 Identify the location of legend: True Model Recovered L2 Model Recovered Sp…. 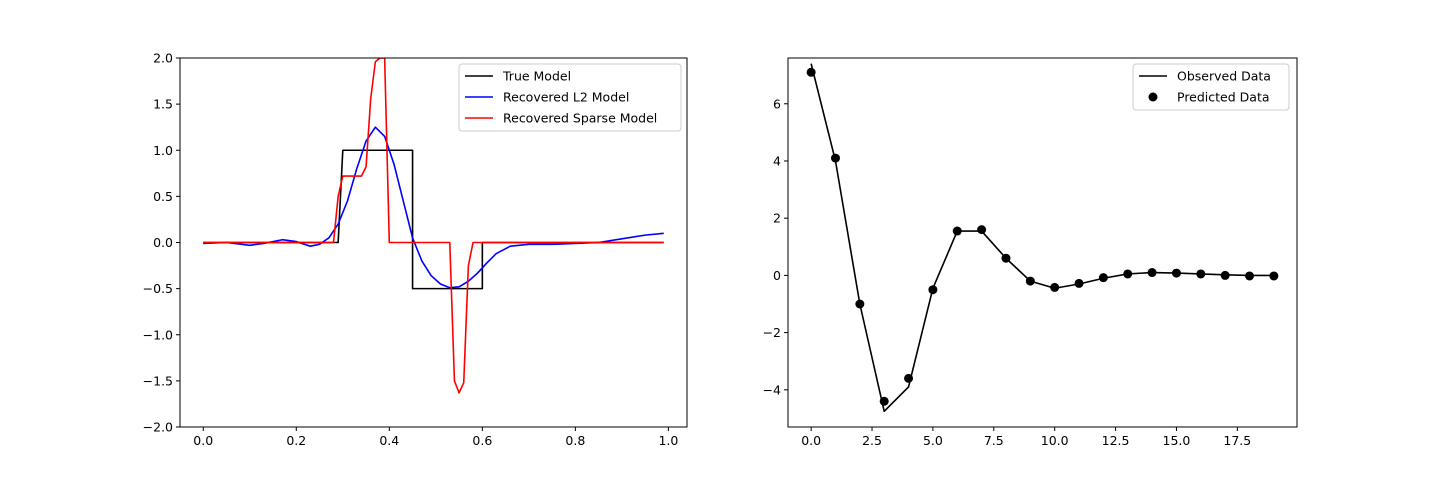
(570, 97).